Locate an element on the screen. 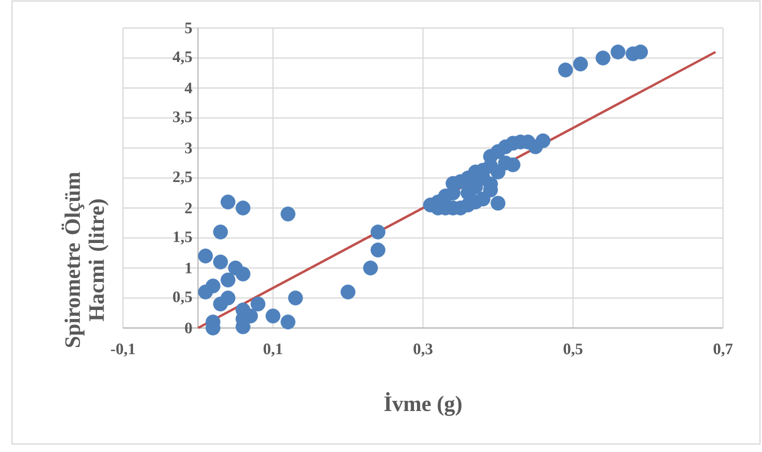 The width and height of the screenshot is (762, 452). x-tick-label: 0,1 is located at coordinates (273, 350).